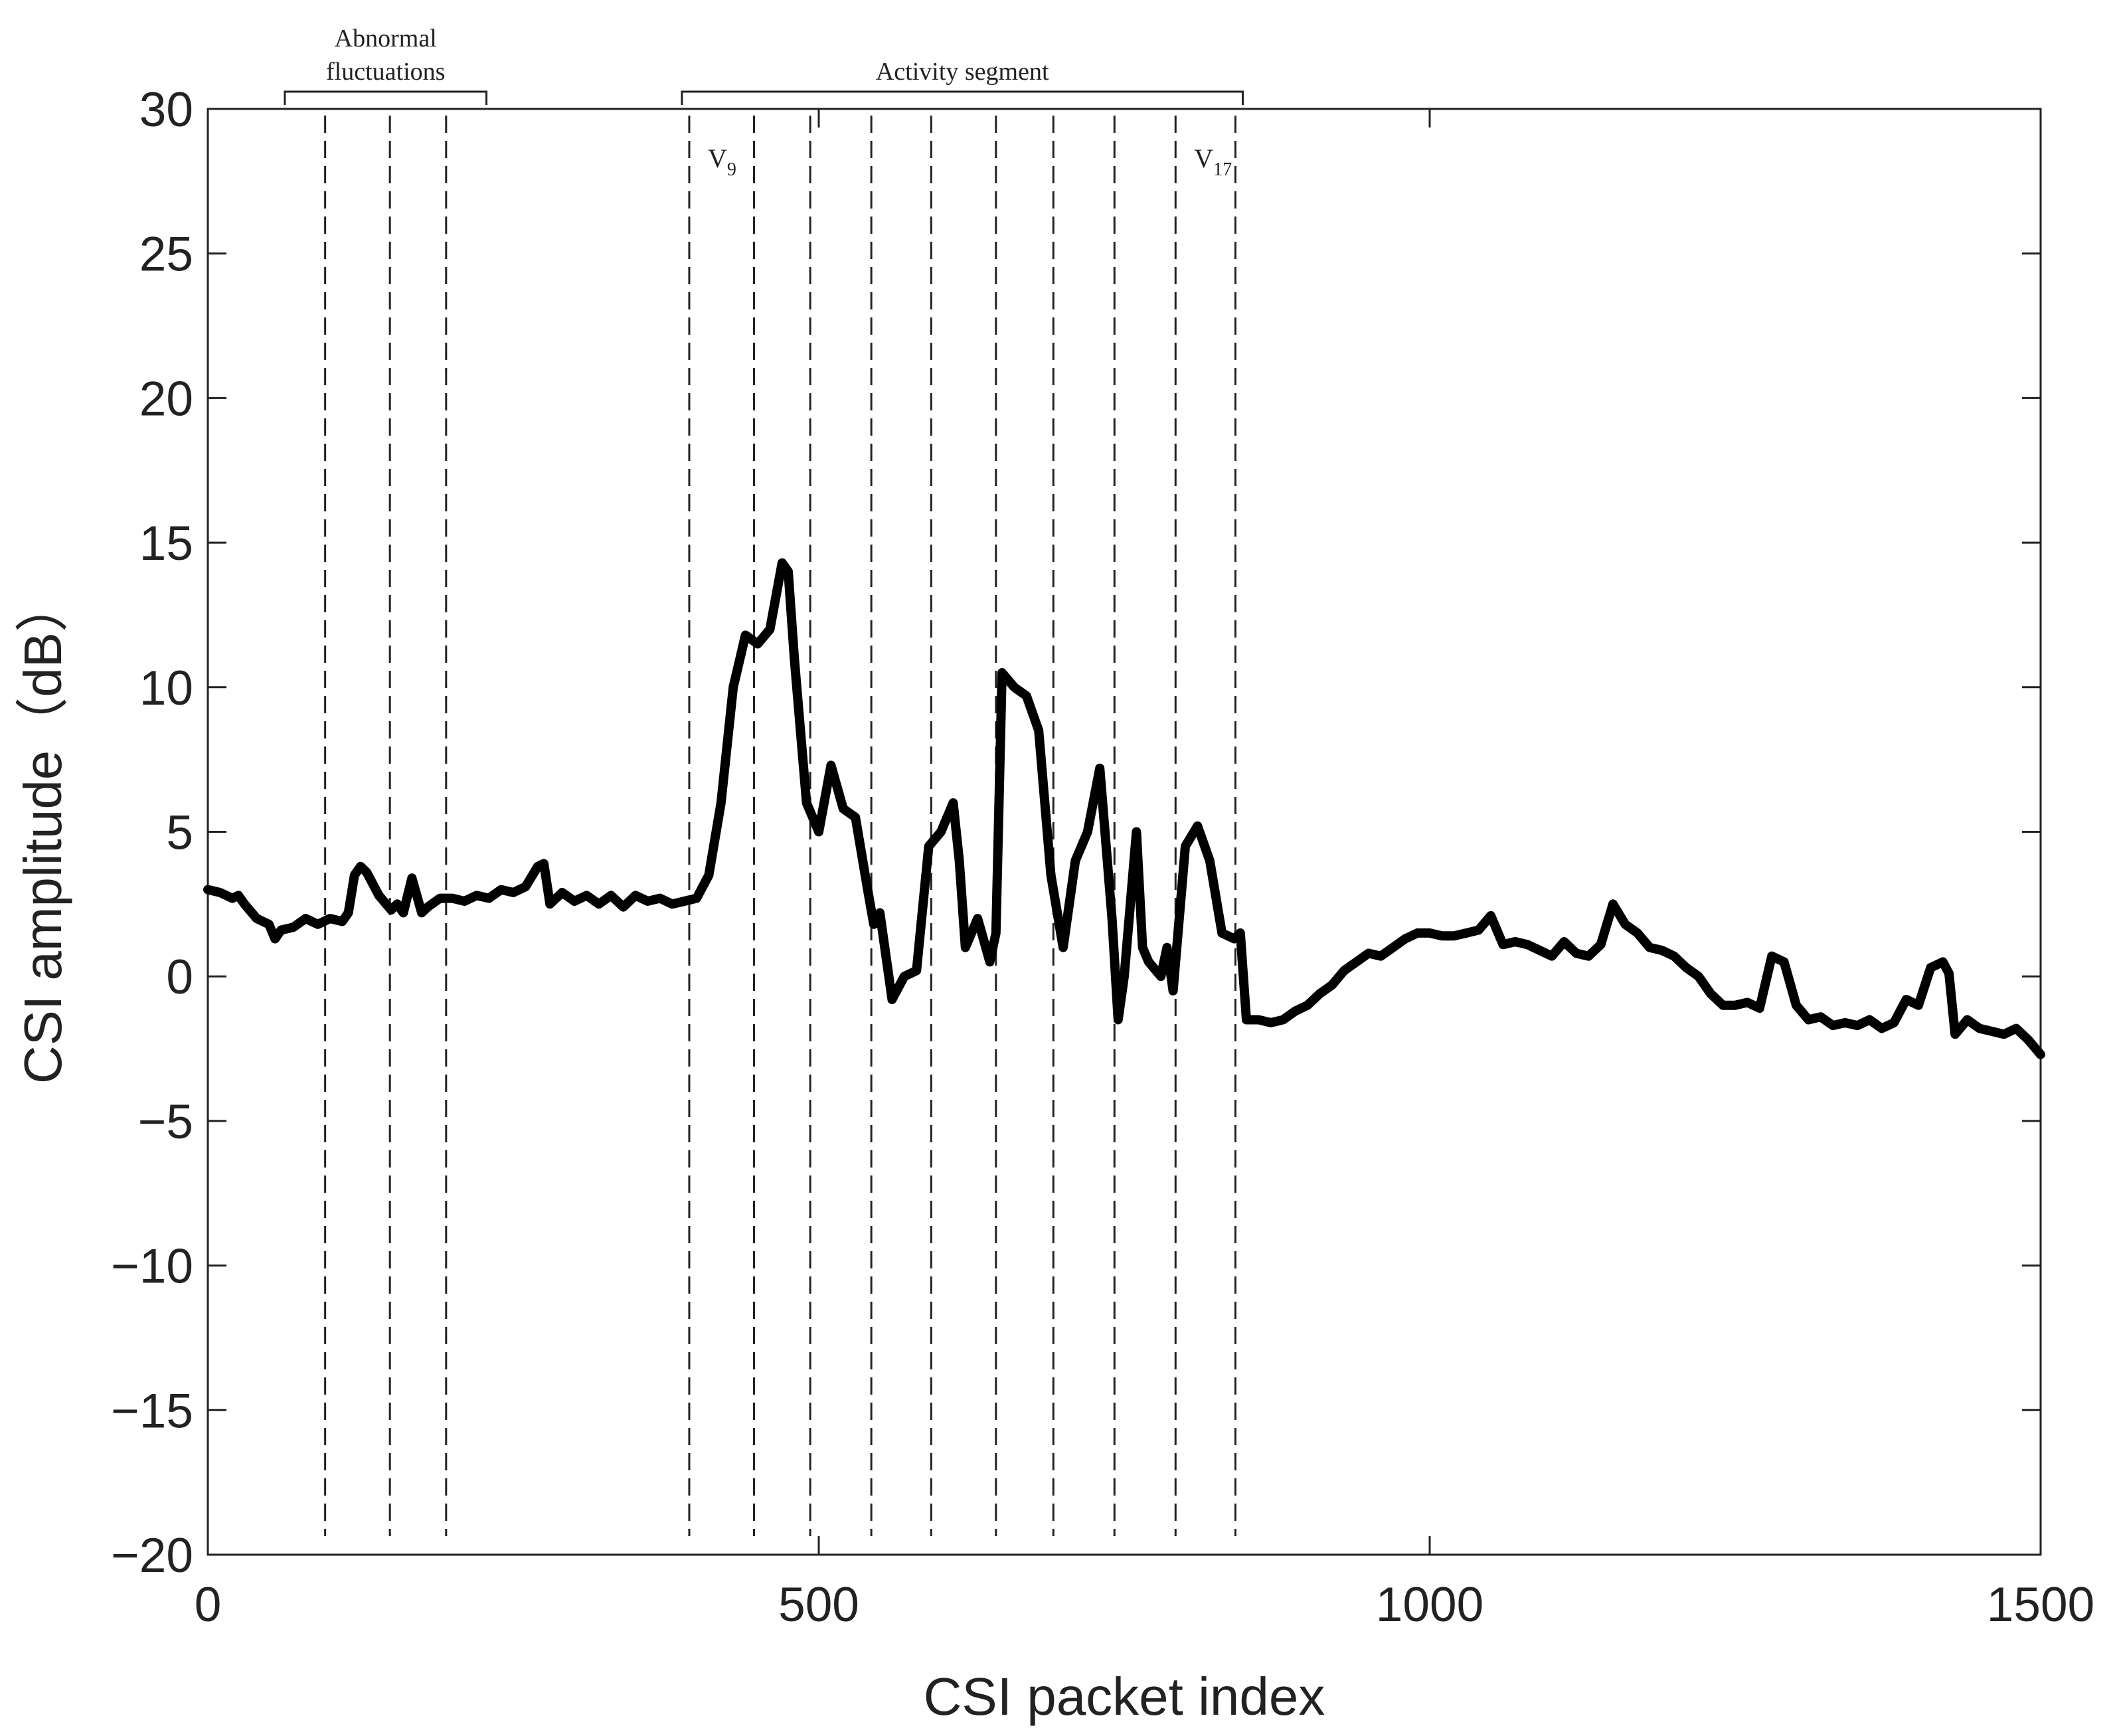 The height and width of the screenshot is (1736, 2113). Describe the element at coordinates (2041, 1605) in the screenshot. I see `x-tick-label: 1500` at that location.